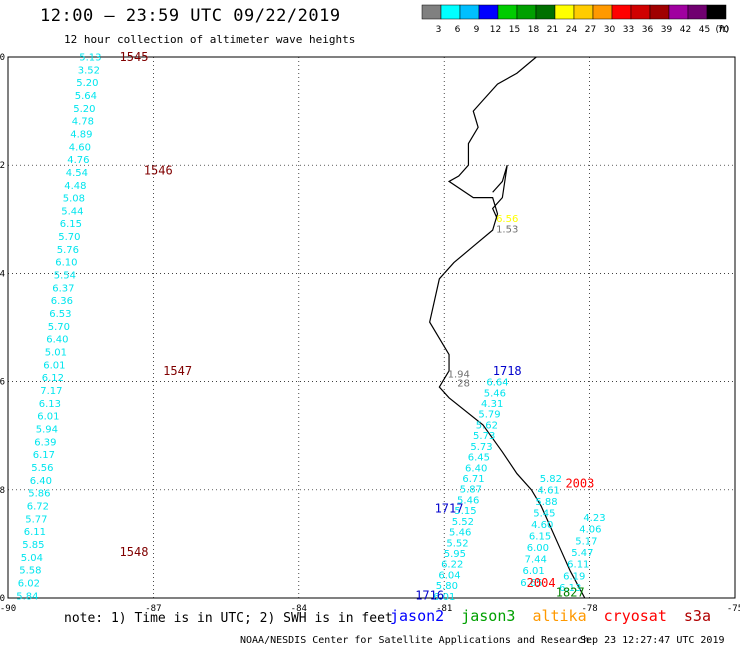  What do you see at coordinates (53, 378) in the screenshot?
I see `wave-height-value: 6.12` at bounding box center [53, 378].